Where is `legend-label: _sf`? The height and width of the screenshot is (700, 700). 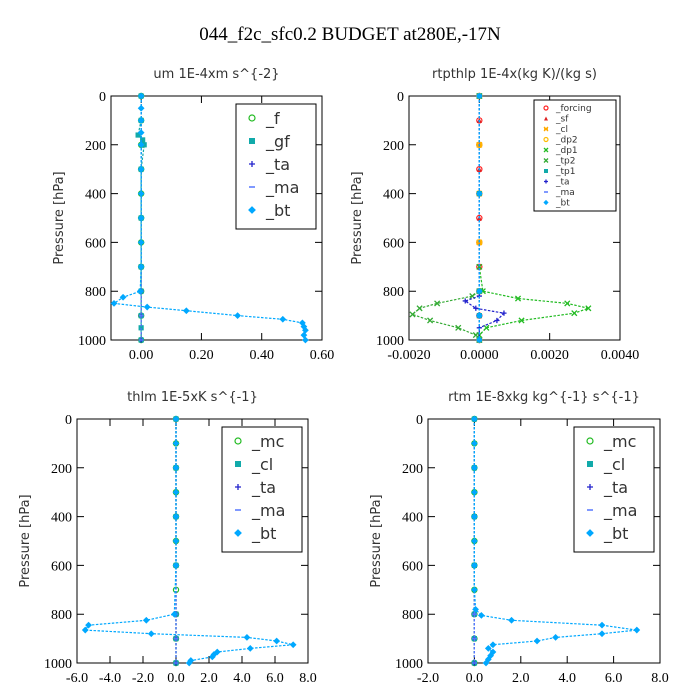 legend-label: _sf is located at coordinates (562, 120).